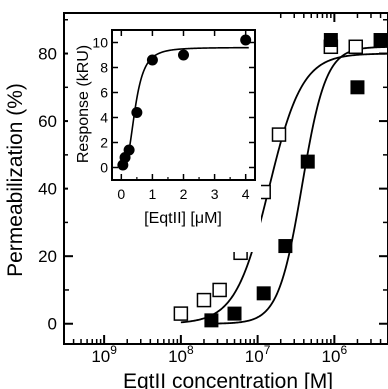 Image resolution: width=388 pixels, height=389 pixels. Describe the element at coordinates (47, 256) in the screenshot. I see `main-y-tick-label: 20` at that location.